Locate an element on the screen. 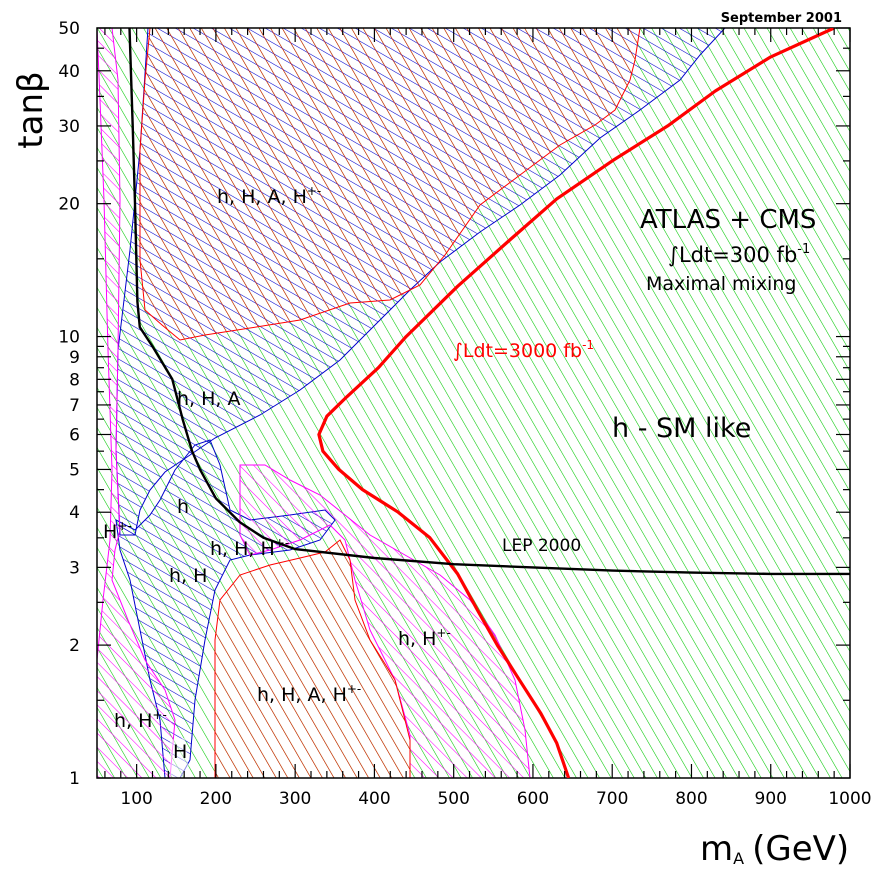 The height and width of the screenshot is (869, 875). curve-label-3000: ∫Ldt=3000 fb-1 is located at coordinates (523, 350).